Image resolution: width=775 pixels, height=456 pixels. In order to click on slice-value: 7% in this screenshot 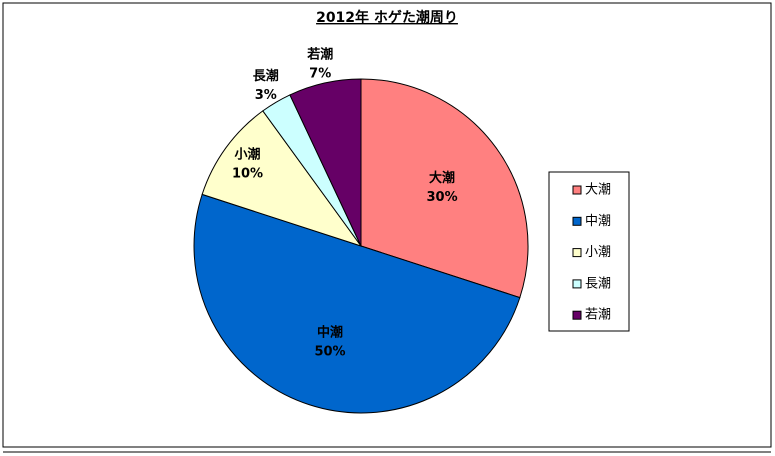, I will do `click(320, 73)`.